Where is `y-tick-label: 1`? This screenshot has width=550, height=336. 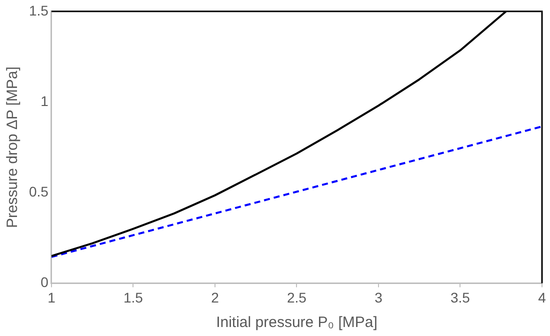 y-tick-label: 1 is located at coordinates (44, 100).